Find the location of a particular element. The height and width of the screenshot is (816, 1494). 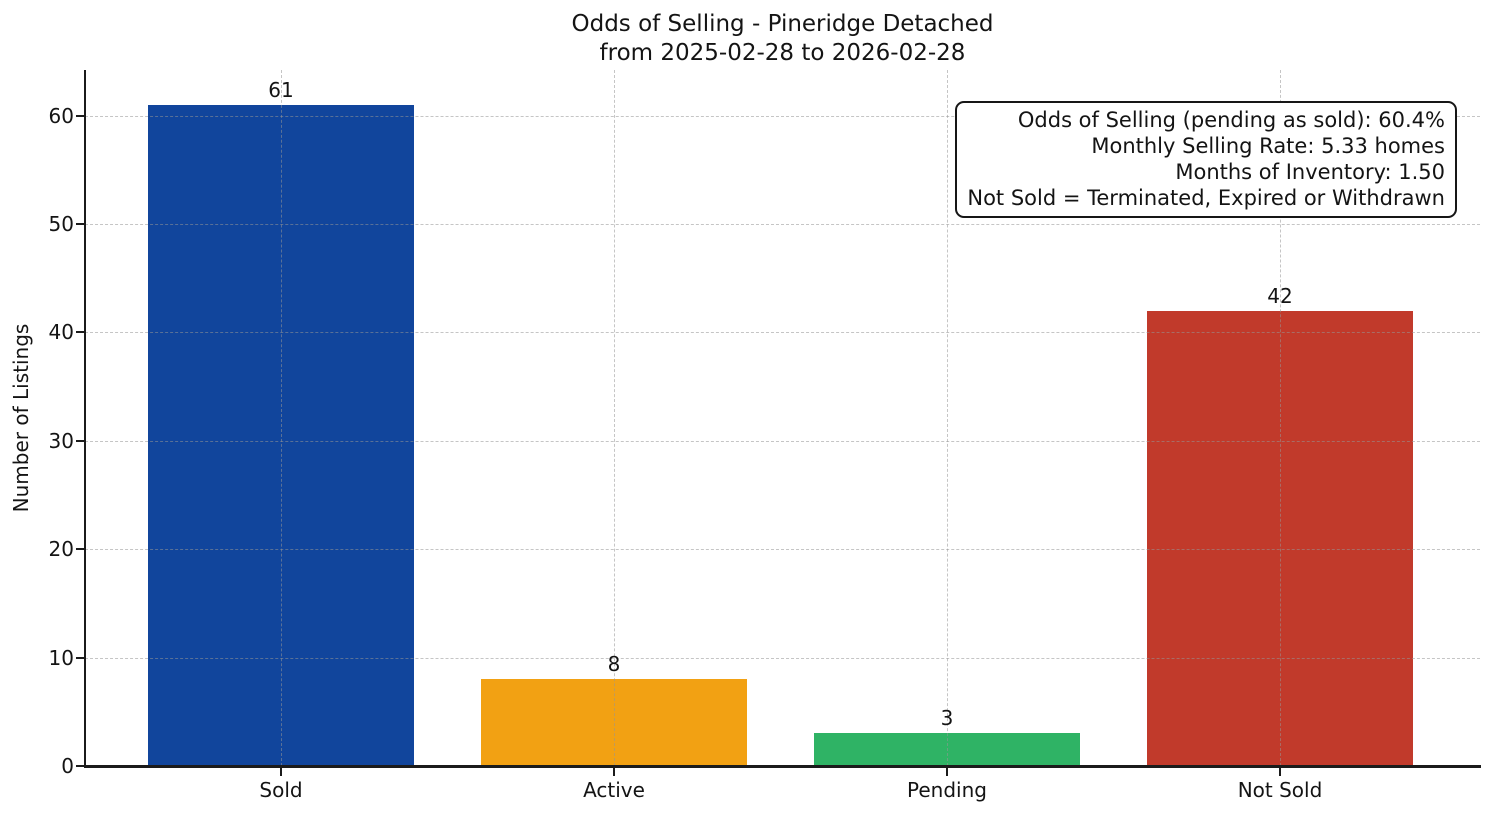

bar-value-label: 3 is located at coordinates (947, 718).